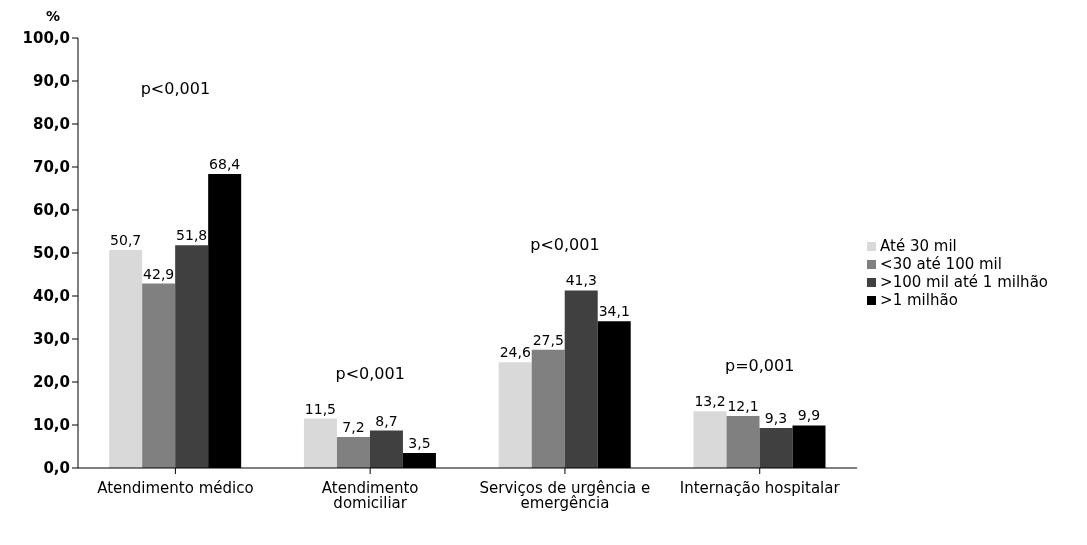  I want to click on data-label: 7,2, so click(353, 427).